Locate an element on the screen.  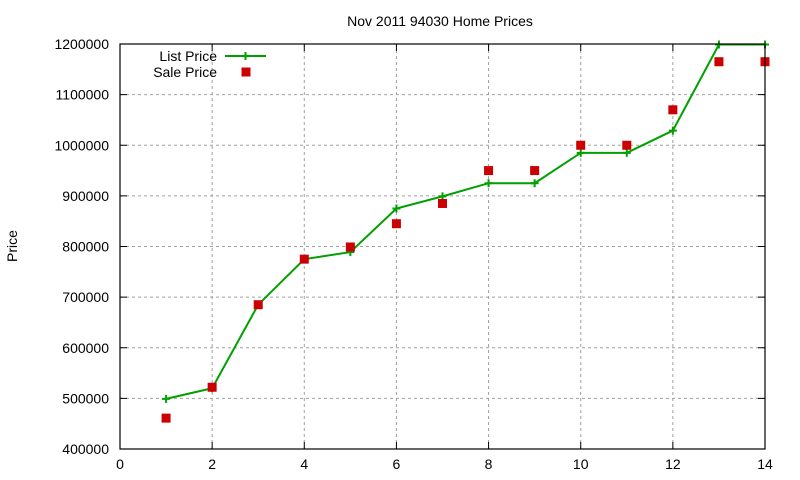
legend-label: Sale Price is located at coordinates (185, 72).